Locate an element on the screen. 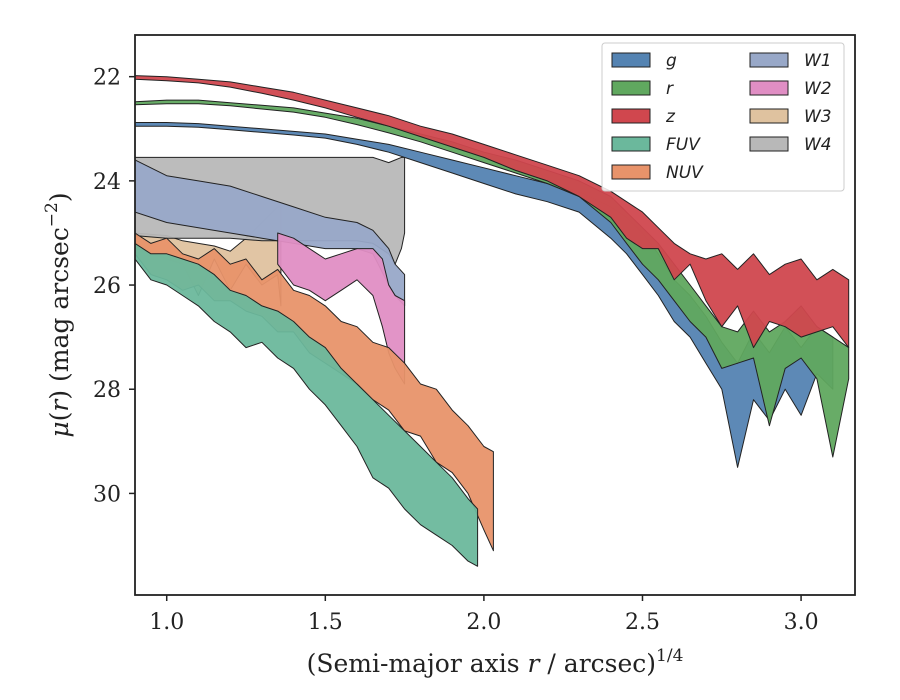  legend-item-r: r is located at coordinates (642, 89).